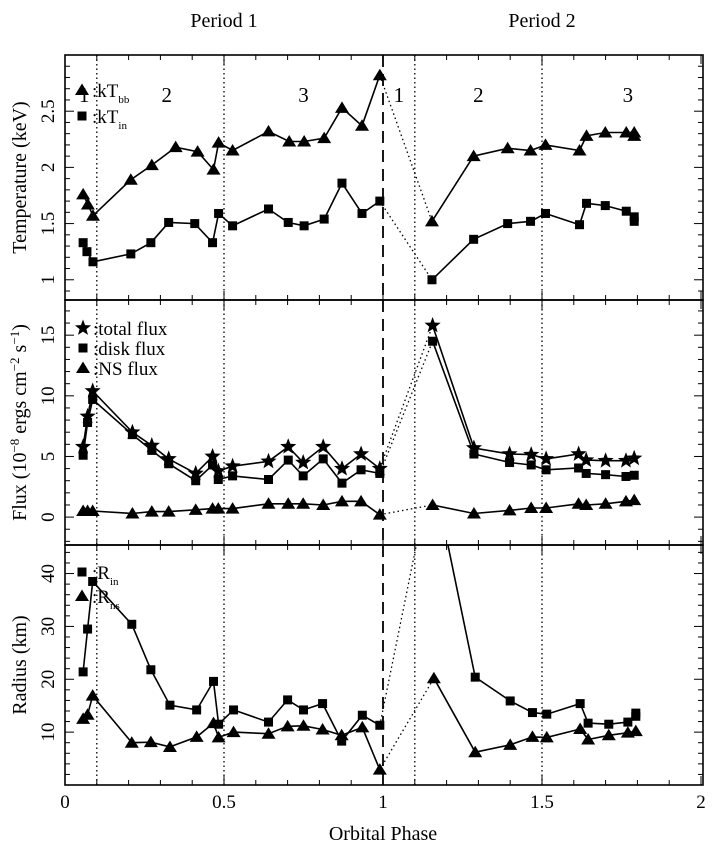 This screenshot has width=720, height=859. I want to click on series-ns-flux, so click(359, 506).